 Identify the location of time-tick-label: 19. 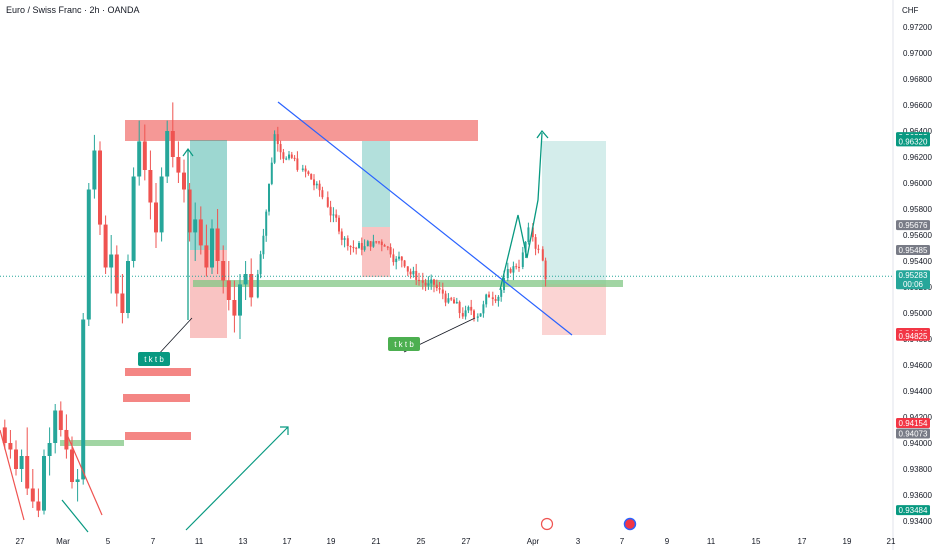
(847, 541).